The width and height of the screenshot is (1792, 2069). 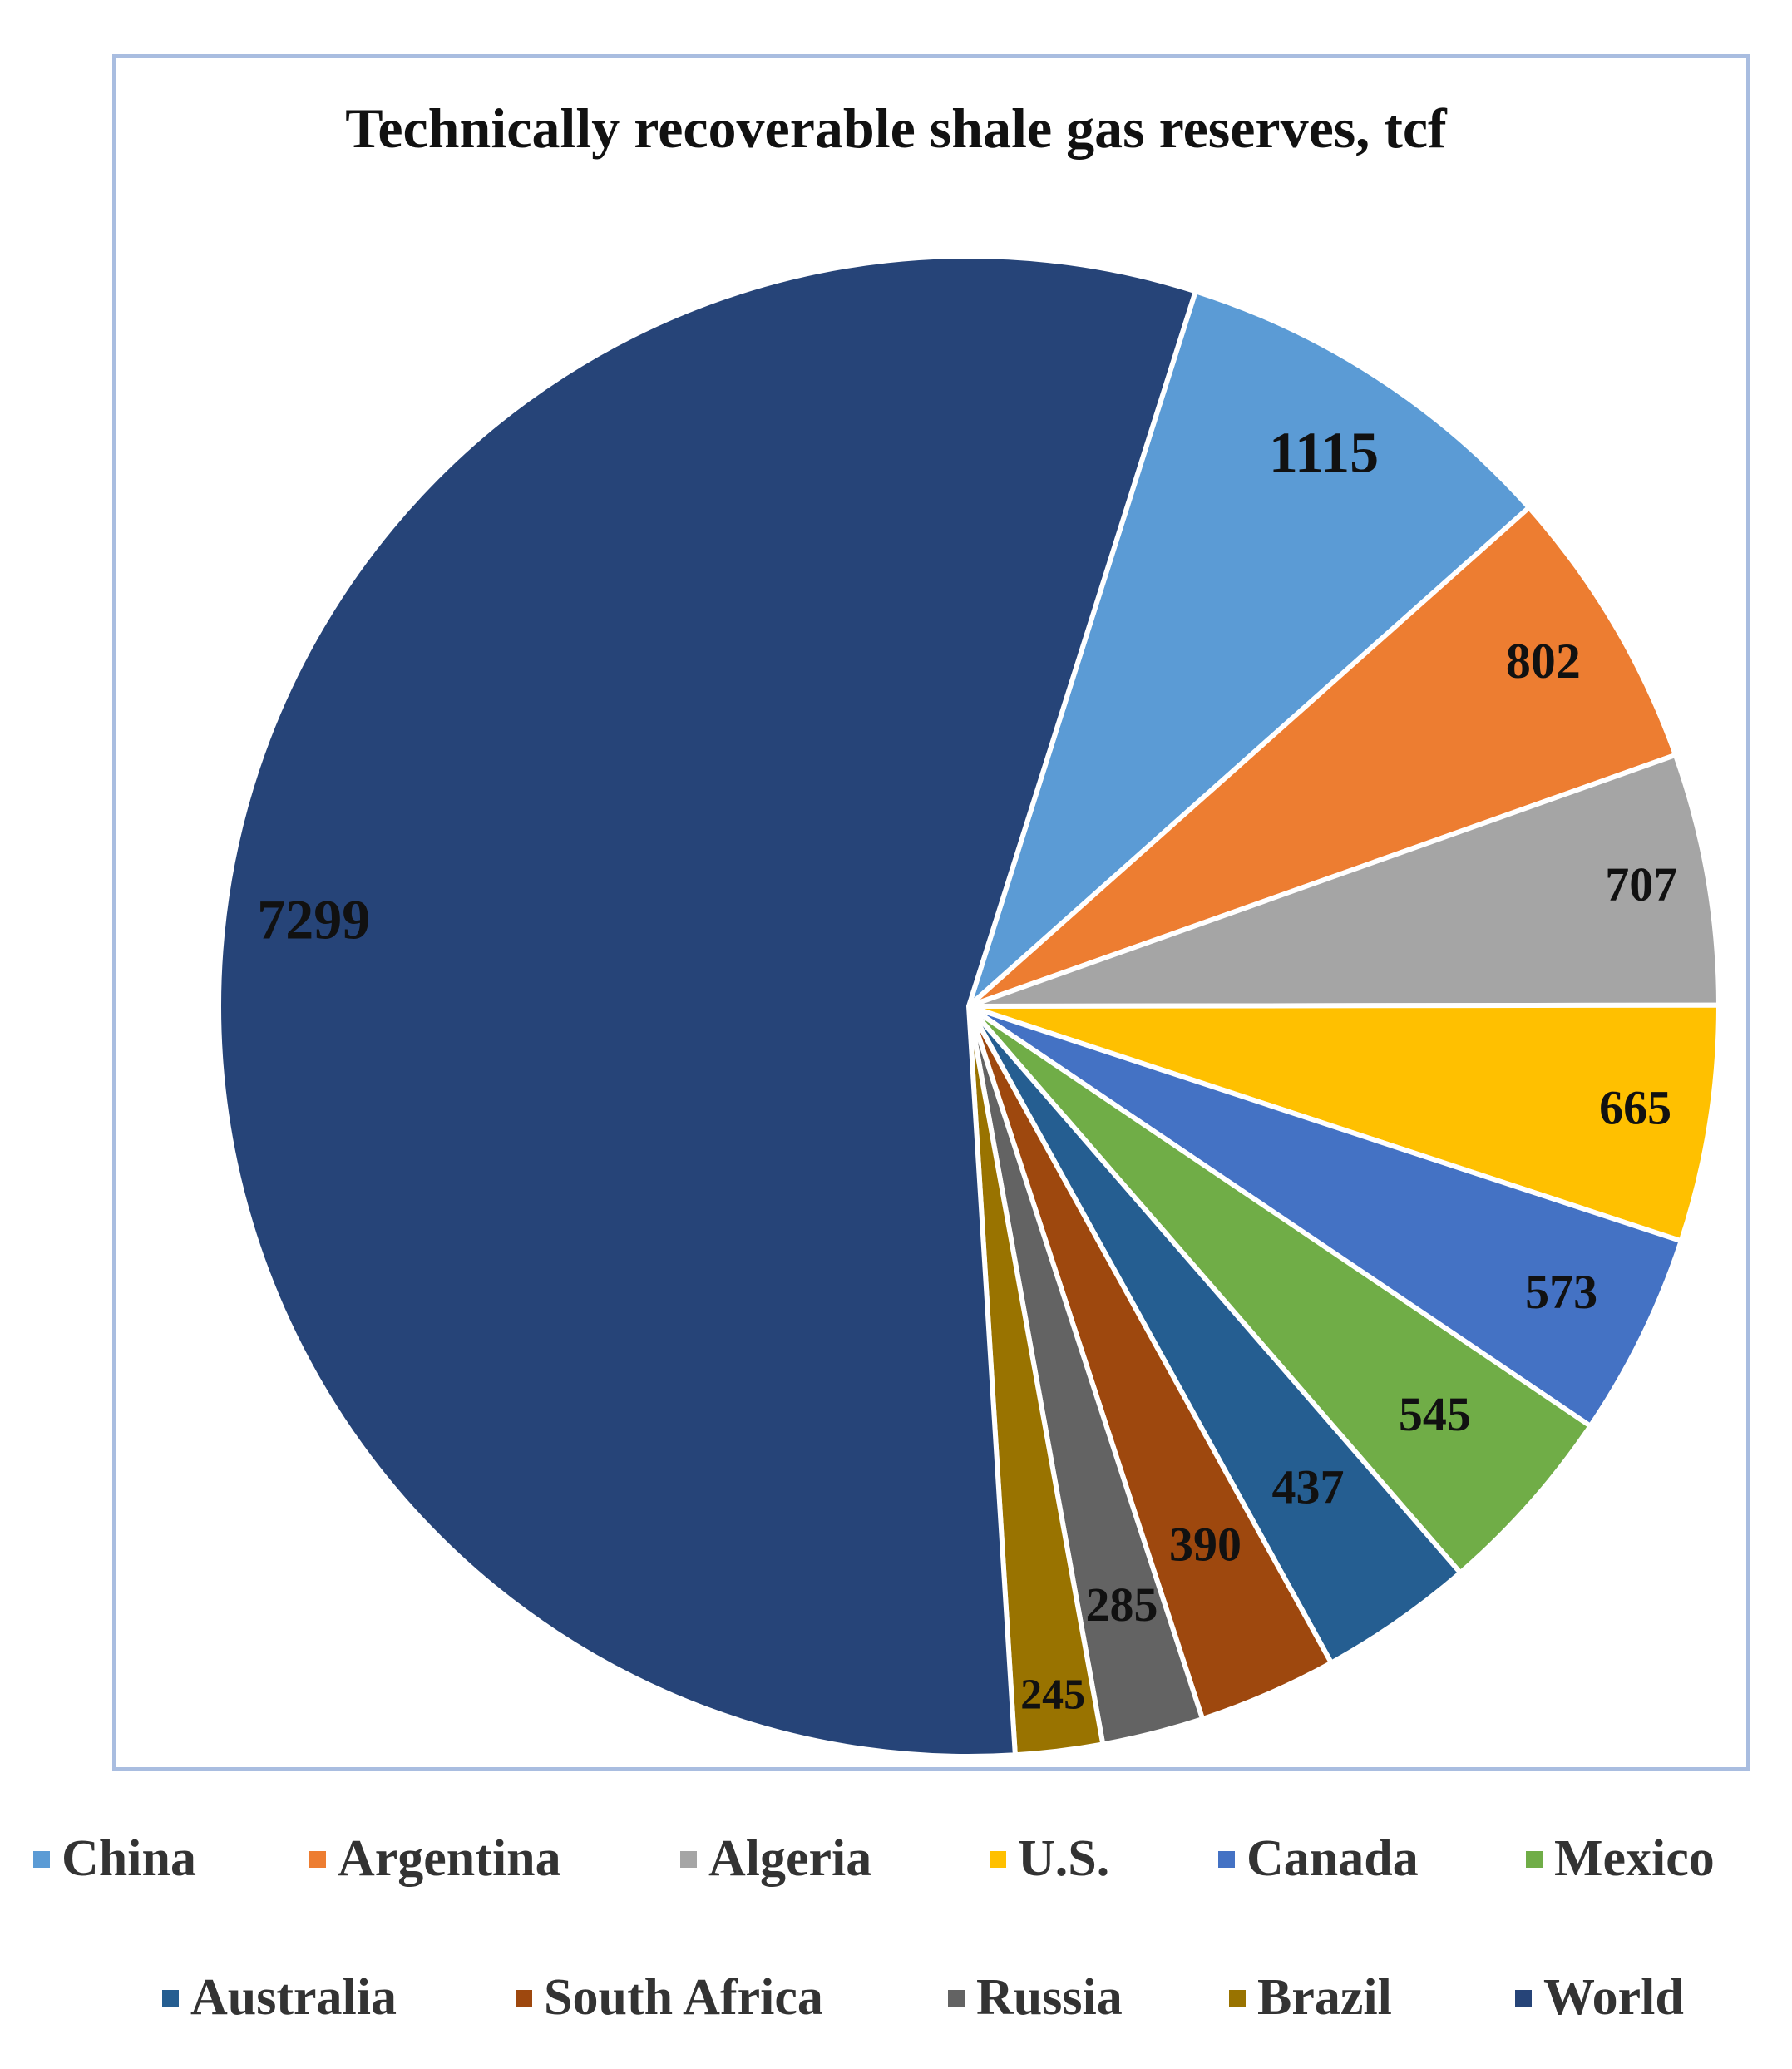 What do you see at coordinates (1435, 1414) in the screenshot?
I see `data-label-mexico: 545` at bounding box center [1435, 1414].